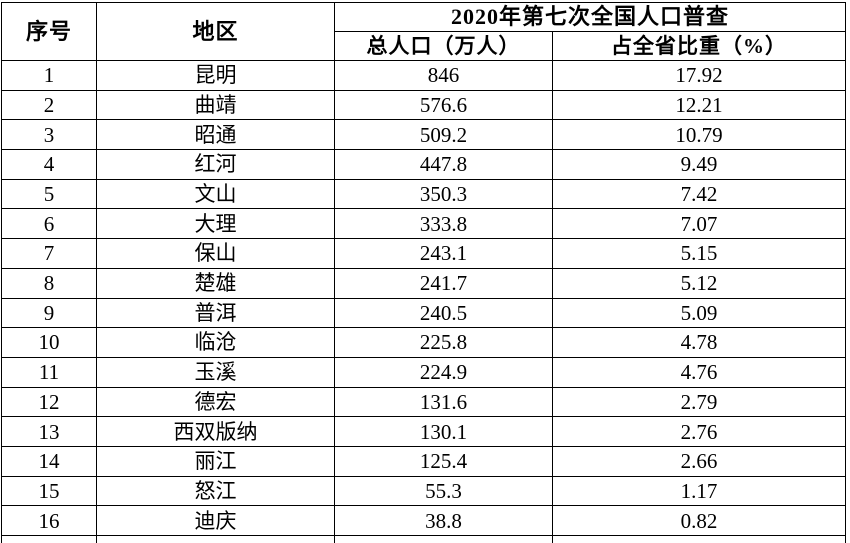  Describe the element at coordinates (443, 461) in the screenshot. I see `cell-population: 125.4` at that location.